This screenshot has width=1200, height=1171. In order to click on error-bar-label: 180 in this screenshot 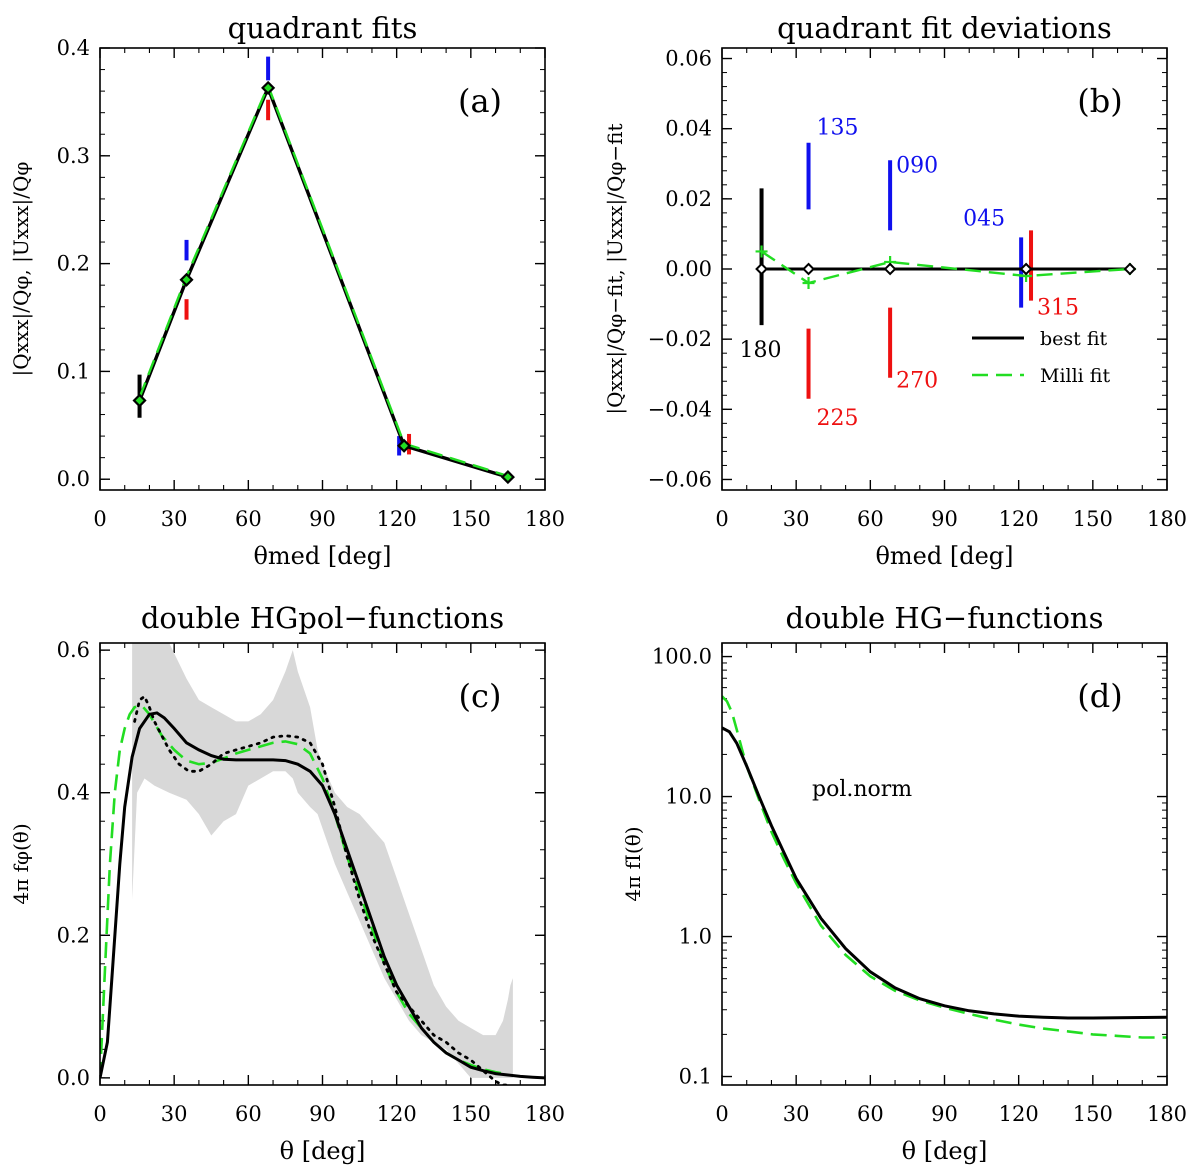, I will do `click(761, 350)`.